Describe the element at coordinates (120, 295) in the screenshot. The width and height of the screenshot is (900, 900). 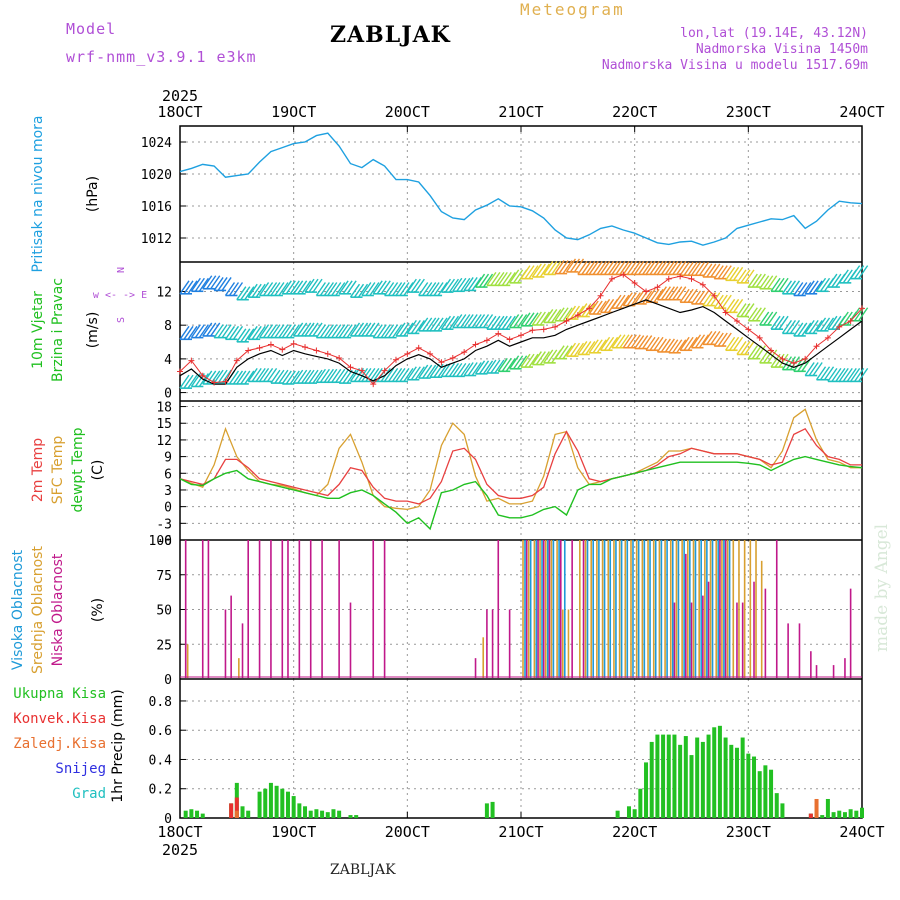
I see `wind-compass-legend: w <- -> E` at that location.